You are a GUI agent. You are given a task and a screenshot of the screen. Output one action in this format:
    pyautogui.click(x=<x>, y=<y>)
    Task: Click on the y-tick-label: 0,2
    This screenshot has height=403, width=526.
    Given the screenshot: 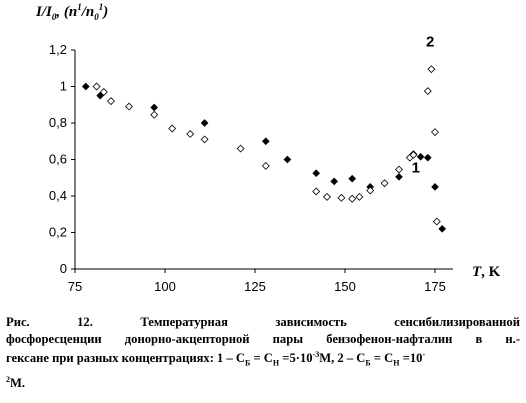 What is the action you would take?
    pyautogui.click(x=58, y=232)
    